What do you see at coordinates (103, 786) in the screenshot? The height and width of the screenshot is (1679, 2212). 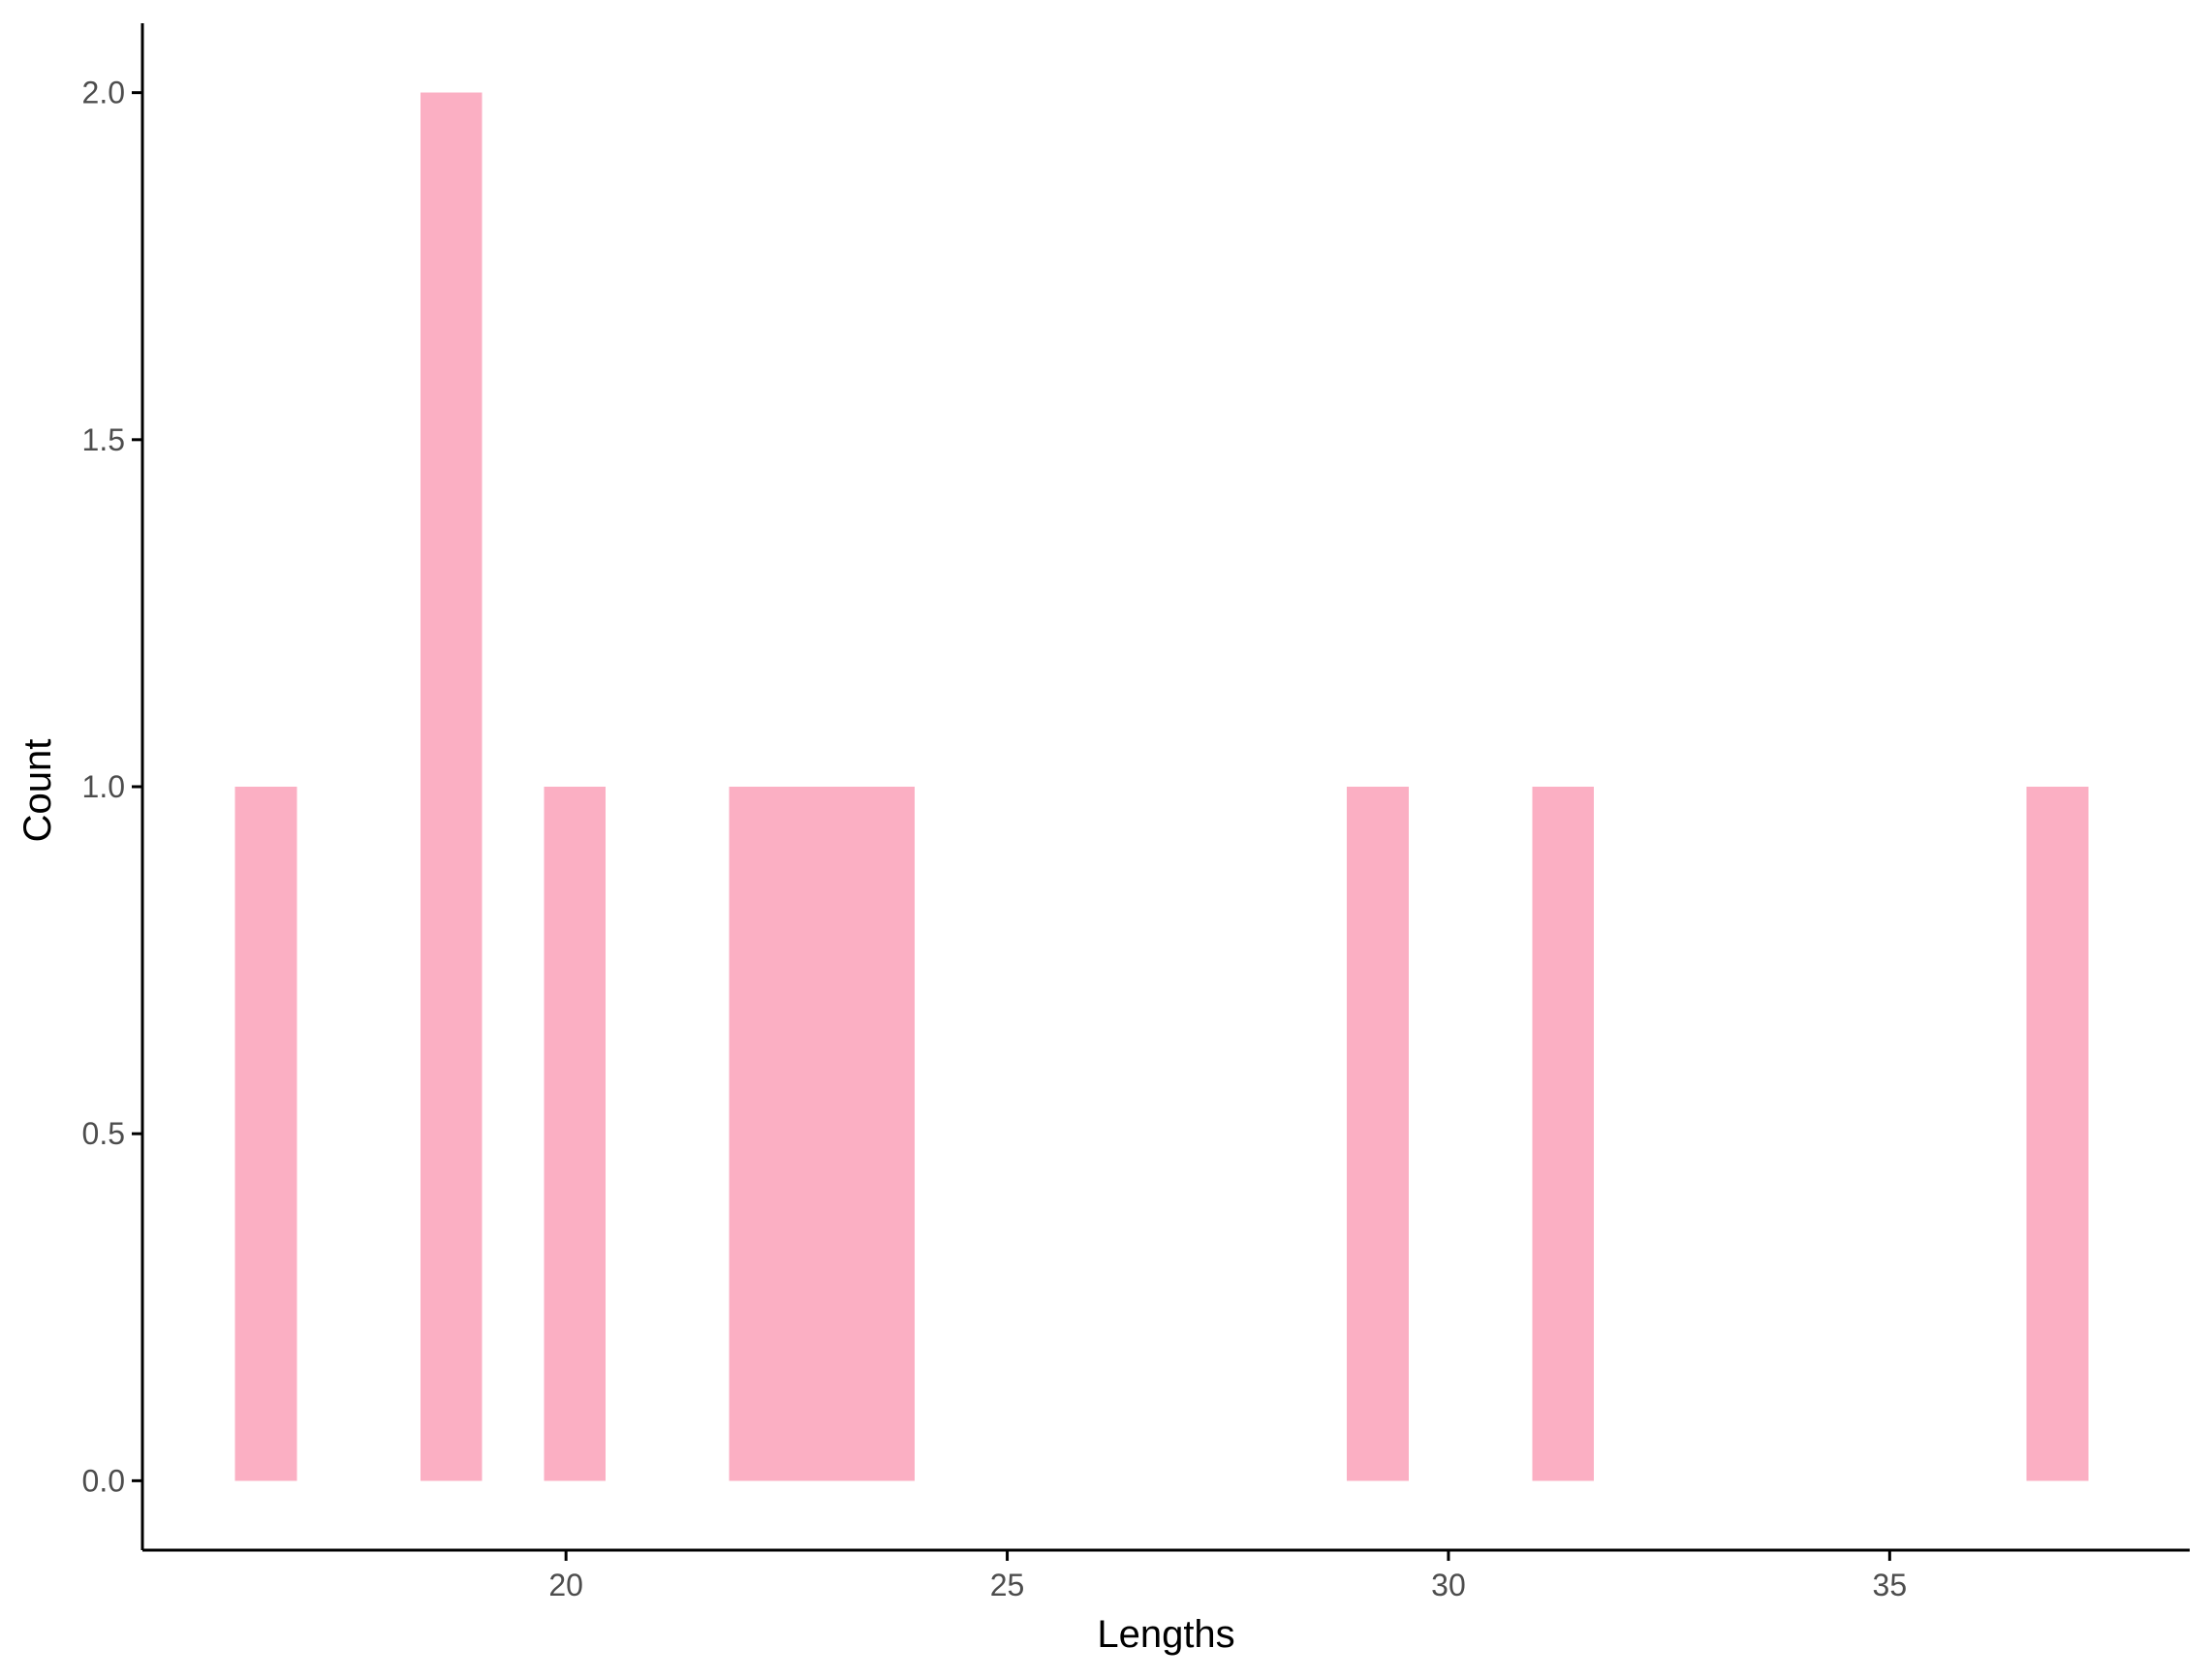 I see `y-tick-label: 1.0` at bounding box center [103, 786].